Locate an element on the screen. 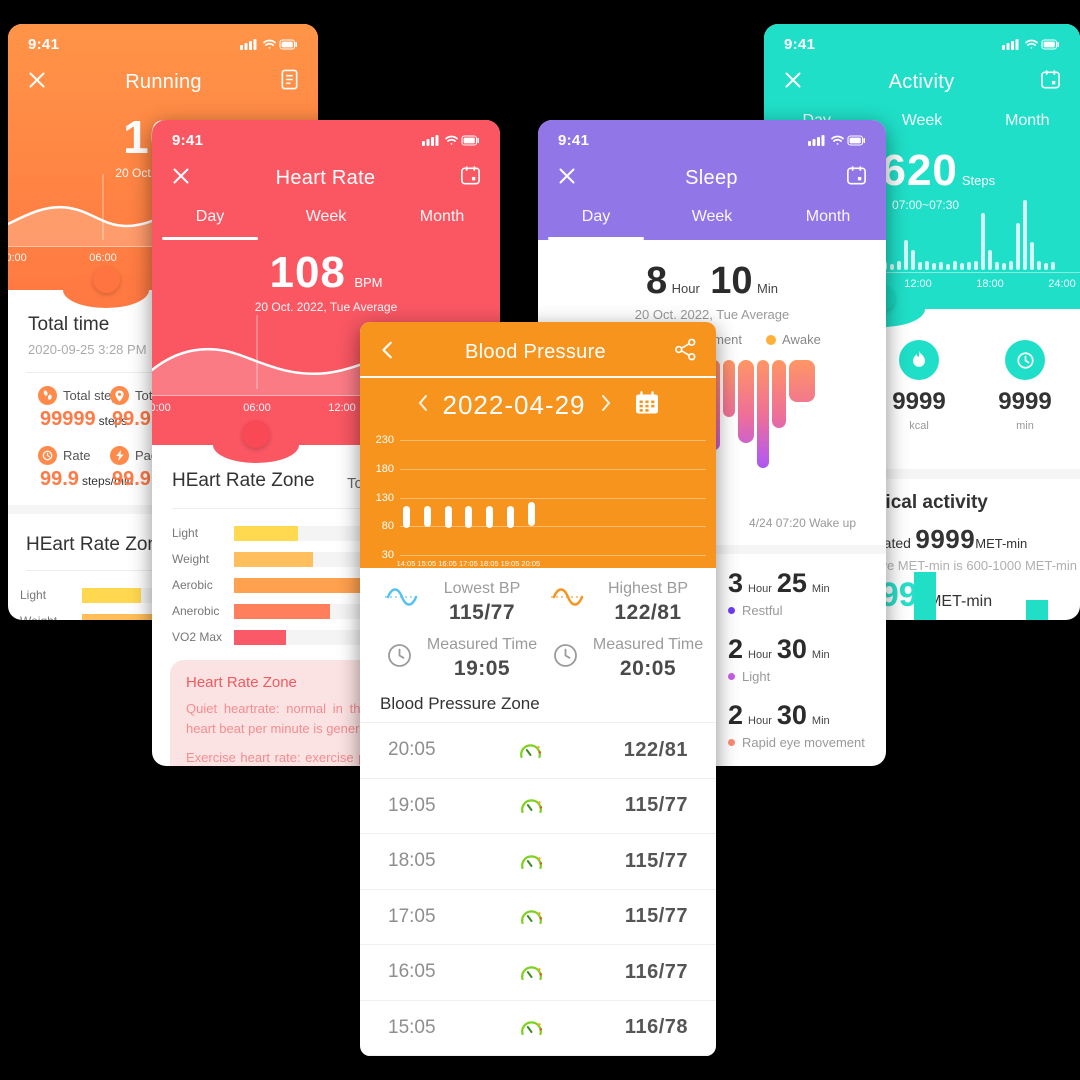 Image resolution: width=1080 pixels, height=1080 pixels. x-axis-label: 00:00 is located at coordinates (17, 258).